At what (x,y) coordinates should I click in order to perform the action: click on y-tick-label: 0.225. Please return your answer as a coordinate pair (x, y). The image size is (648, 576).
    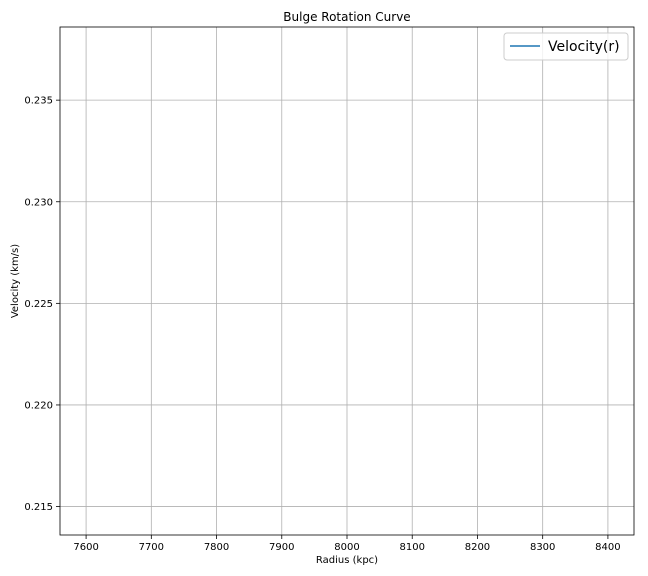
    Looking at the image, I should click on (38, 304).